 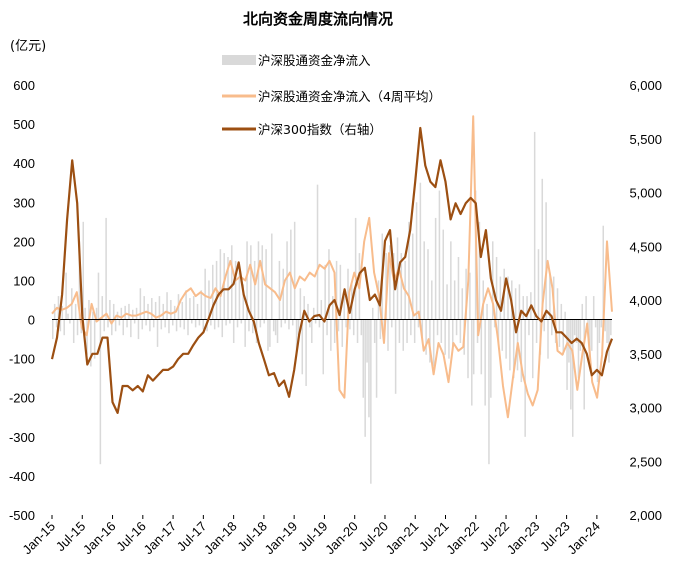 I want to click on left-tick-label: 600, so click(x=24, y=85).